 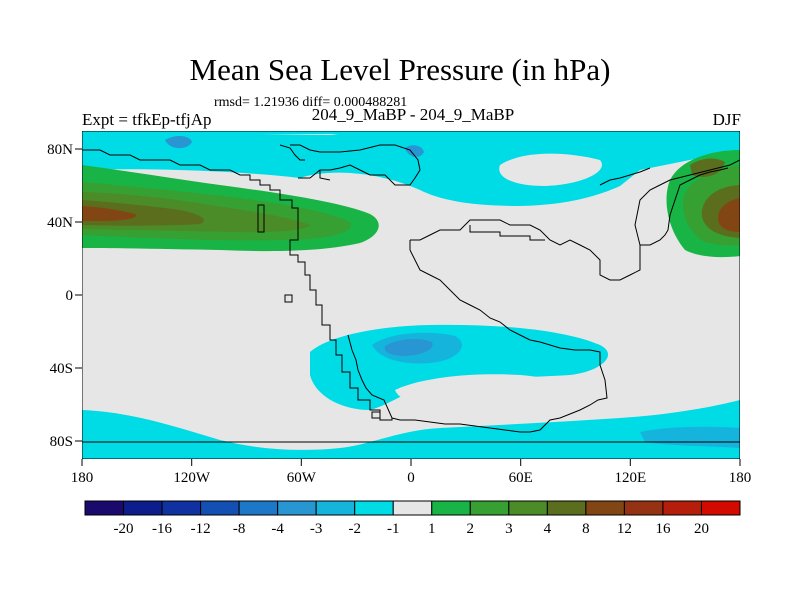 I want to click on x-axis-labels: 180 120W 60W 0 60E 120E 180, so click(x=411, y=478).